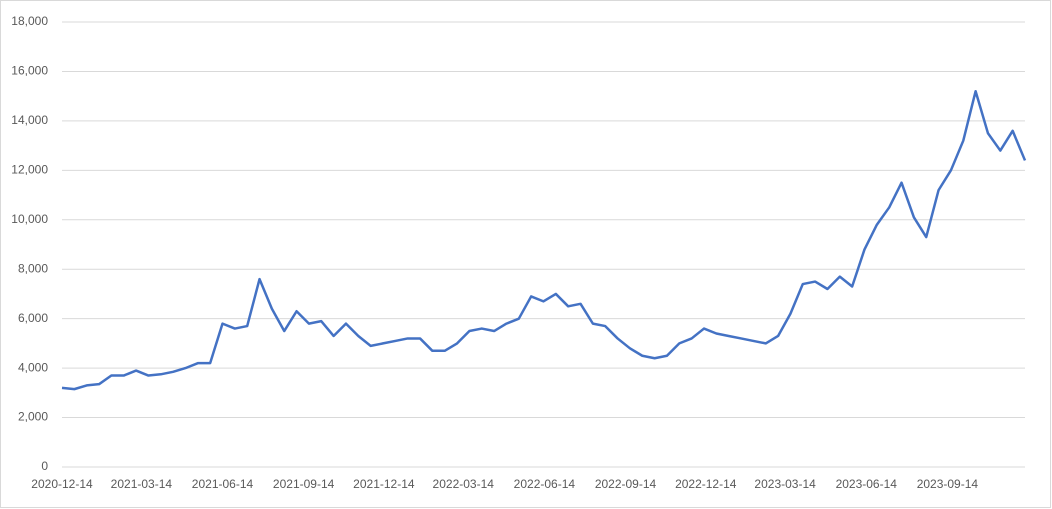 This screenshot has height=509, width=1052. Describe the element at coordinates (867, 484) in the screenshot. I see `x-tick-label: 2023-06-14` at that location.